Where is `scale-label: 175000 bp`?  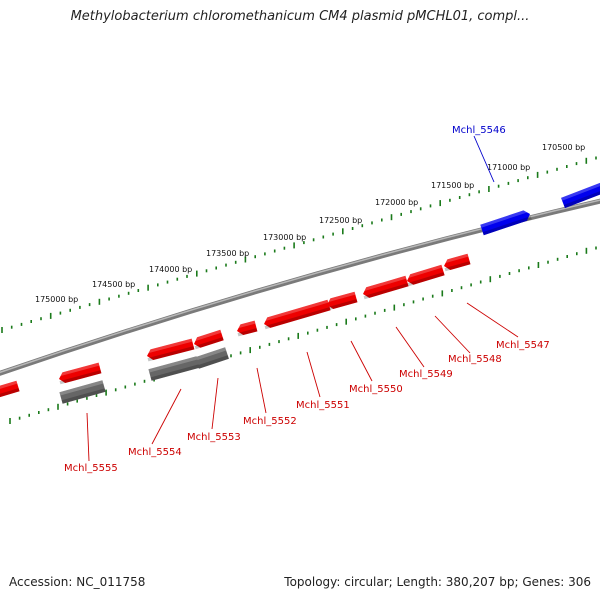
scale-label: 175000 bp is located at coordinates (56, 299).